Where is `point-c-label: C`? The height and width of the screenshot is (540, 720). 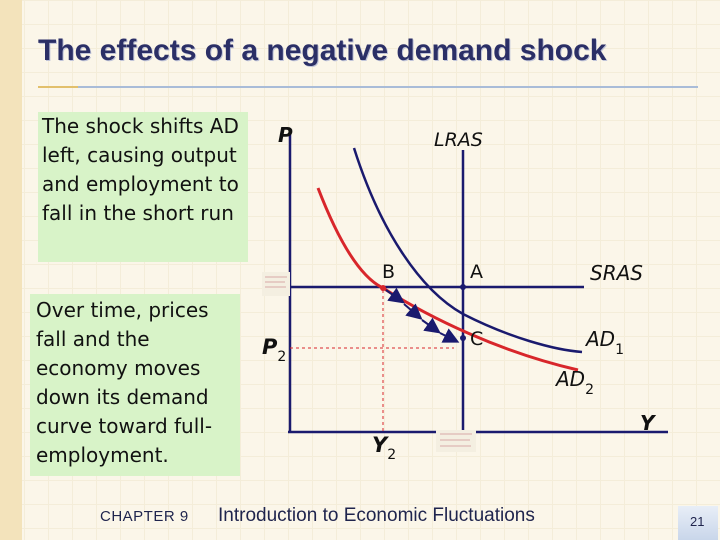 point-c-label: C is located at coordinates (476, 339).